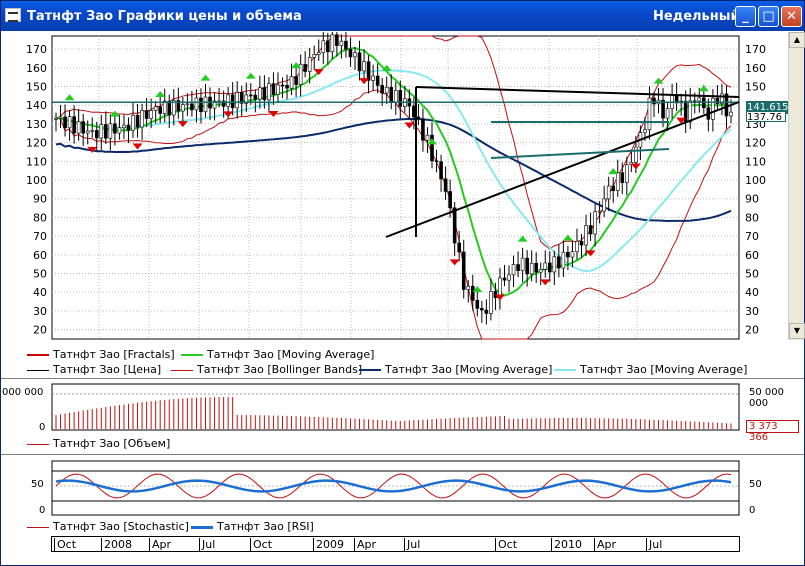  Describe the element at coordinates (280, 369) in the screenshot. I see `legend-label: Татнфт Зао [Bollinger Bands]` at that location.